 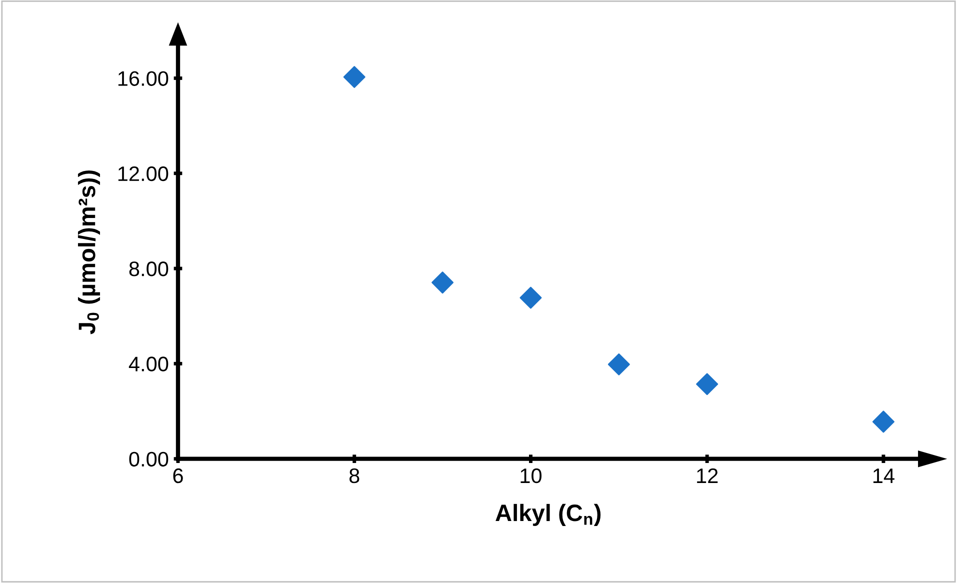 I want to click on x-tick-label: 6, so click(x=178, y=476).